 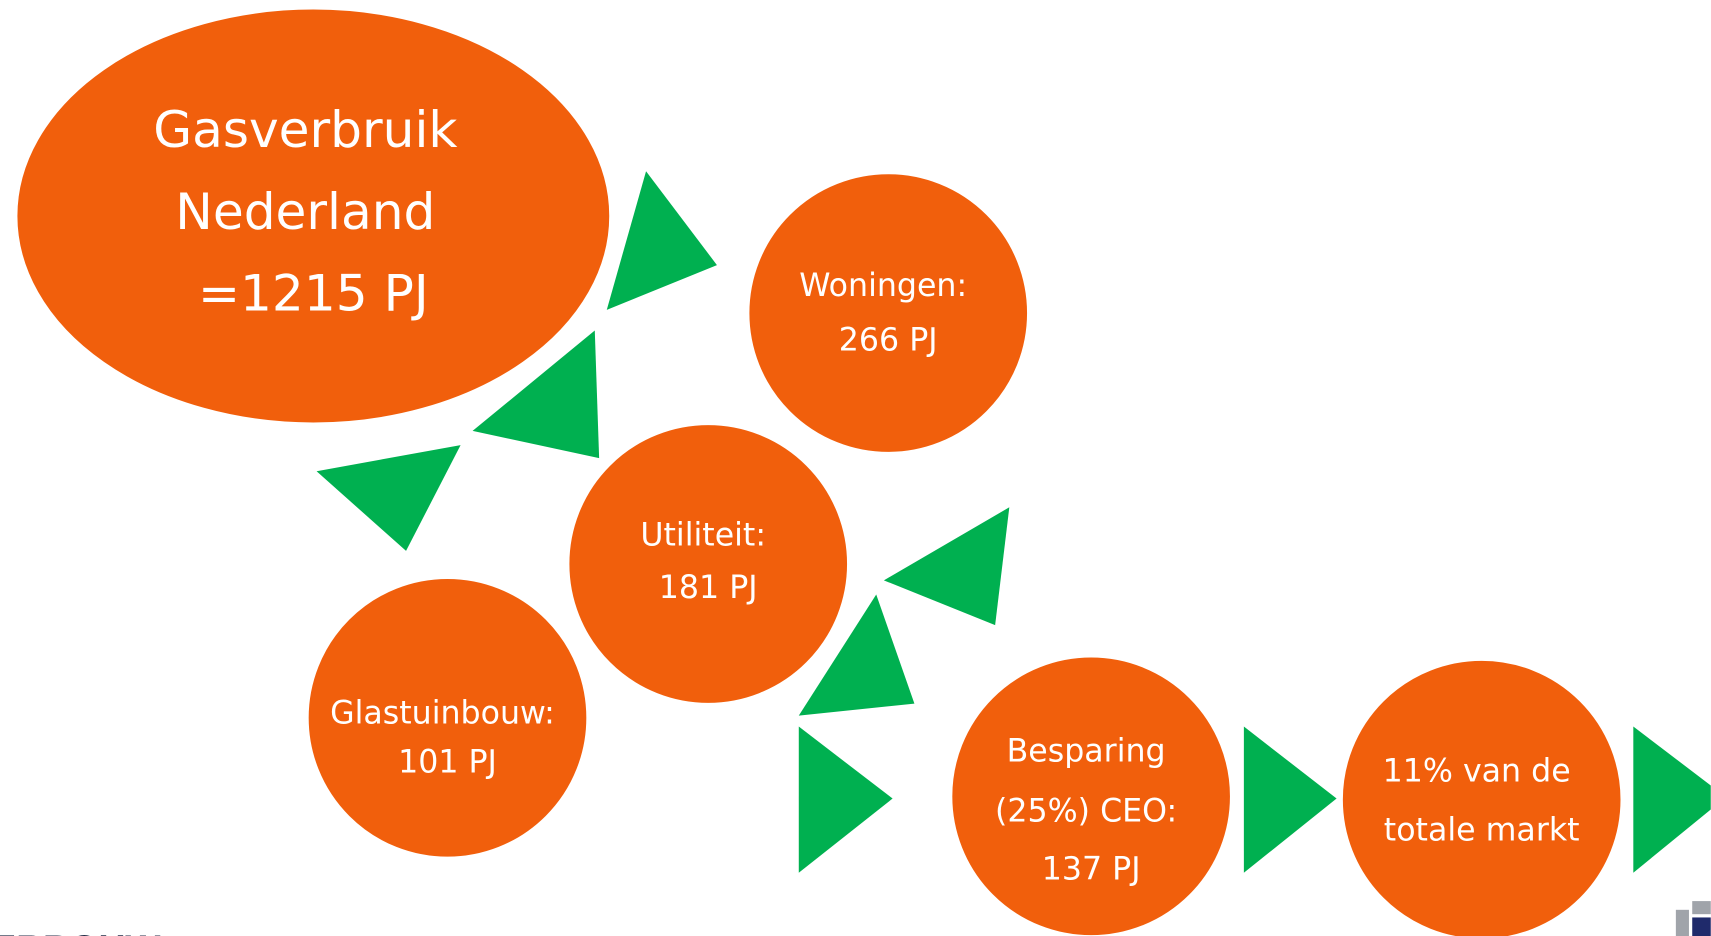 I want to click on label-line: 101 PJ, so click(x=447, y=763).